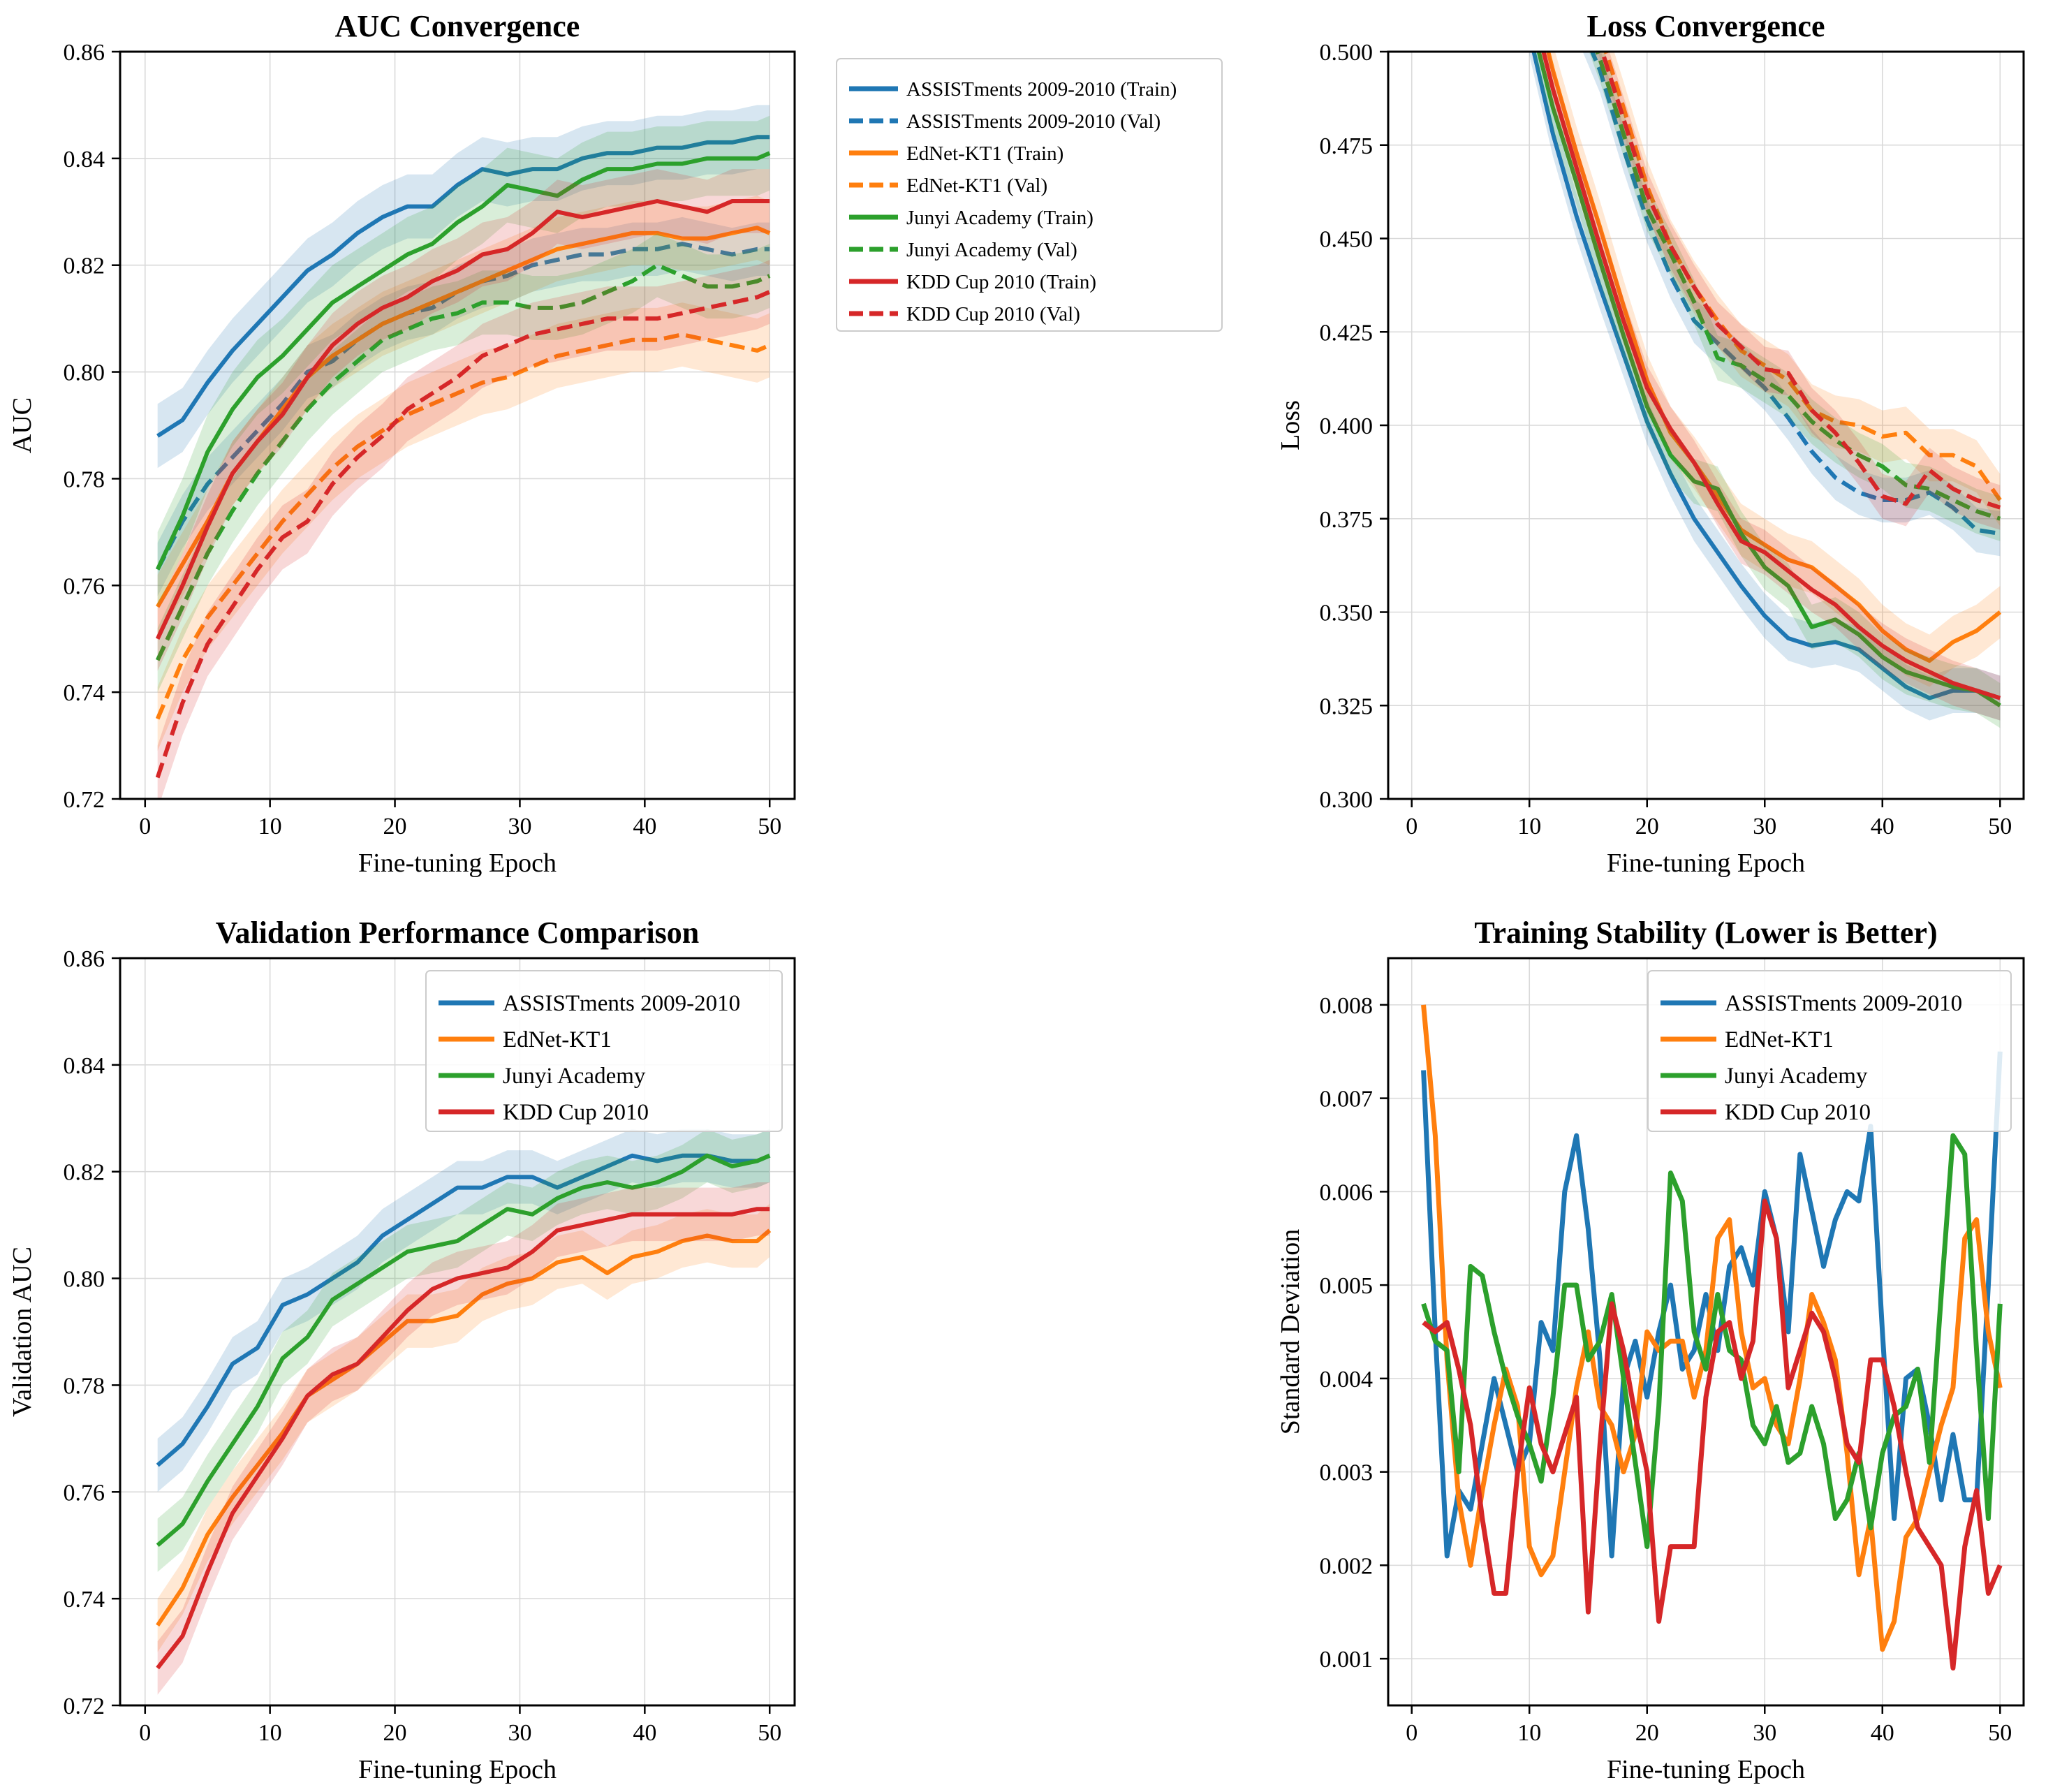 The height and width of the screenshot is (1792, 2069). I want to click on band-ednet-kt1-val, so click(1799, 289).